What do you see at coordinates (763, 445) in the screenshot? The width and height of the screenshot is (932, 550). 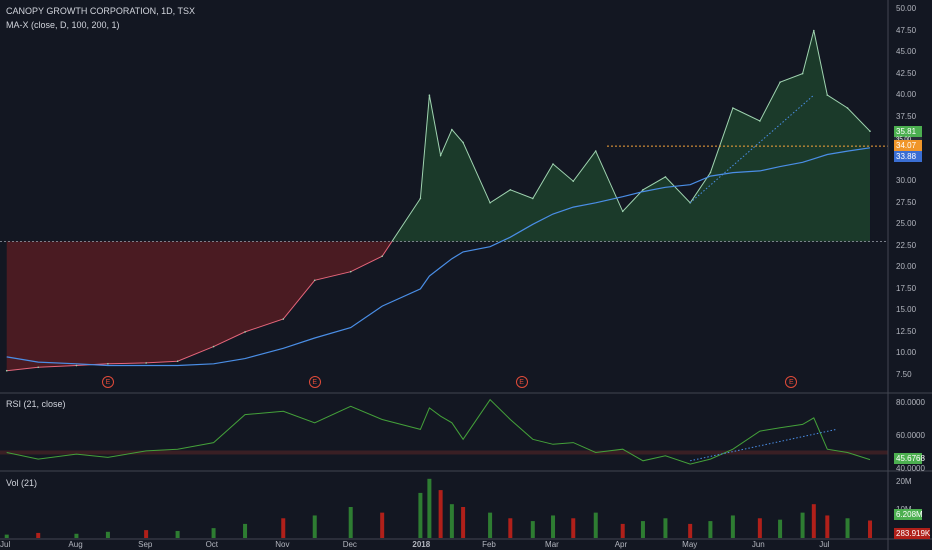 I see `rsi-trend-line` at bounding box center [763, 445].